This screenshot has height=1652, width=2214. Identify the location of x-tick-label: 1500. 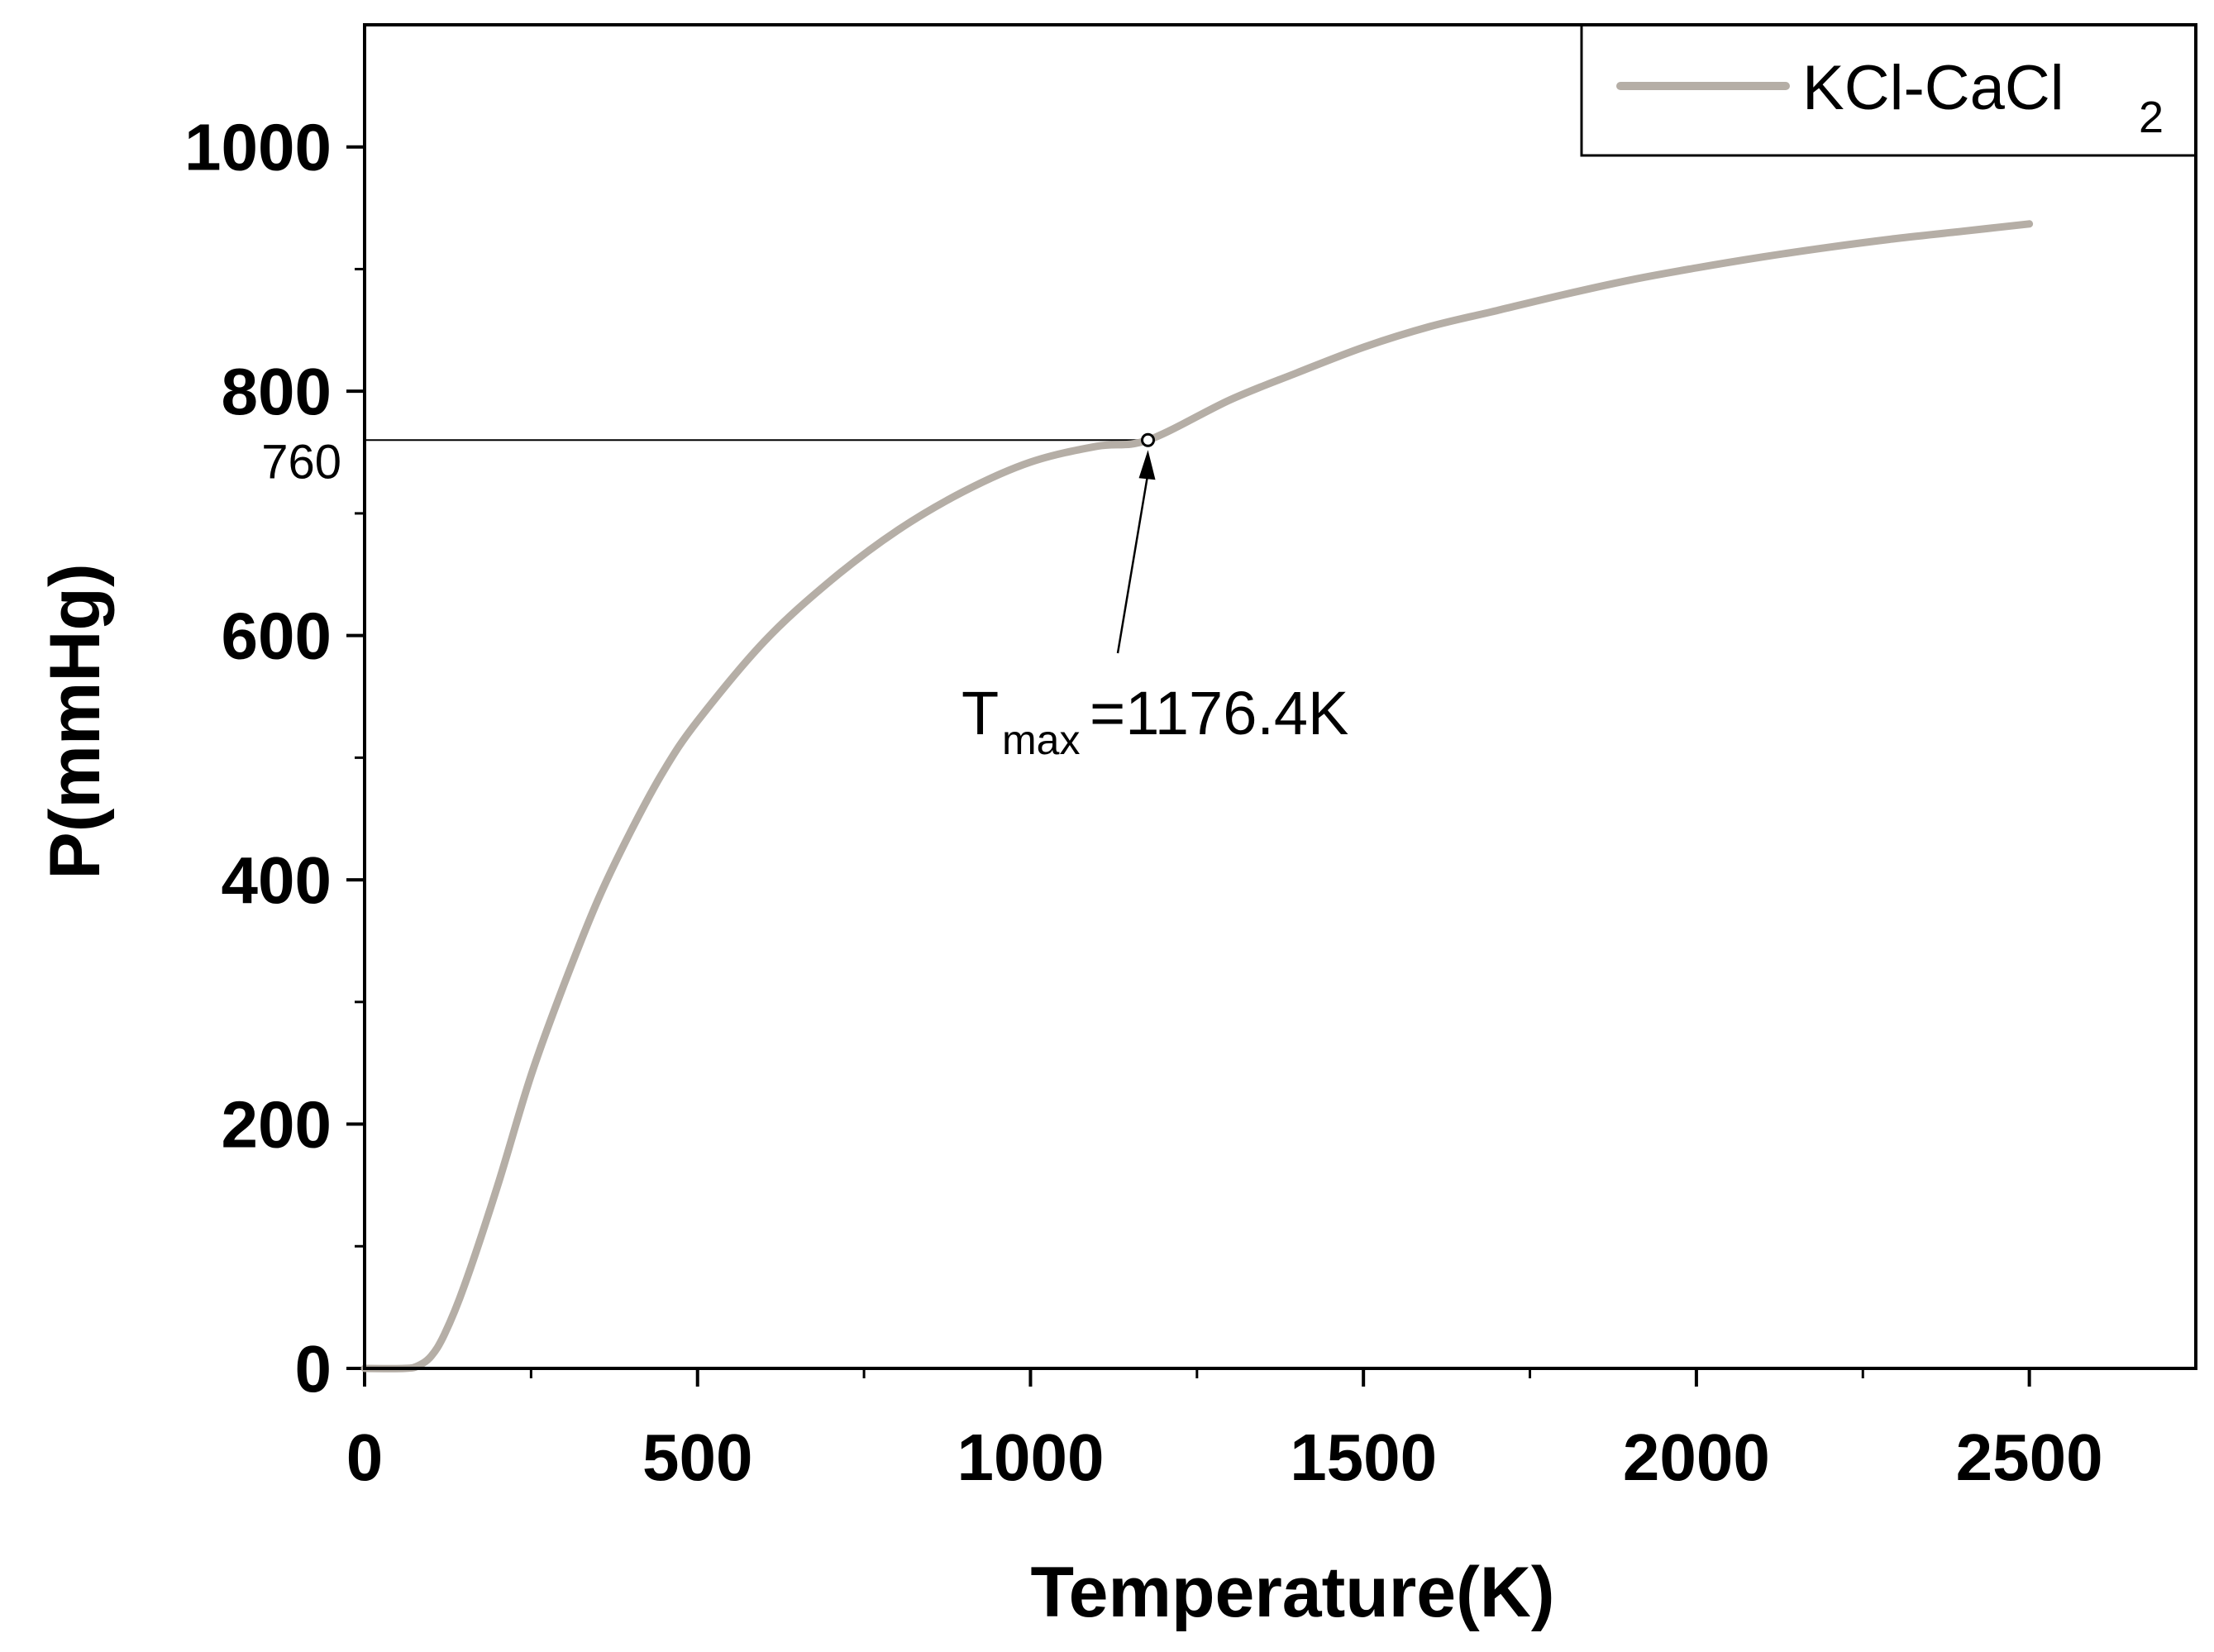
(1363, 1457).